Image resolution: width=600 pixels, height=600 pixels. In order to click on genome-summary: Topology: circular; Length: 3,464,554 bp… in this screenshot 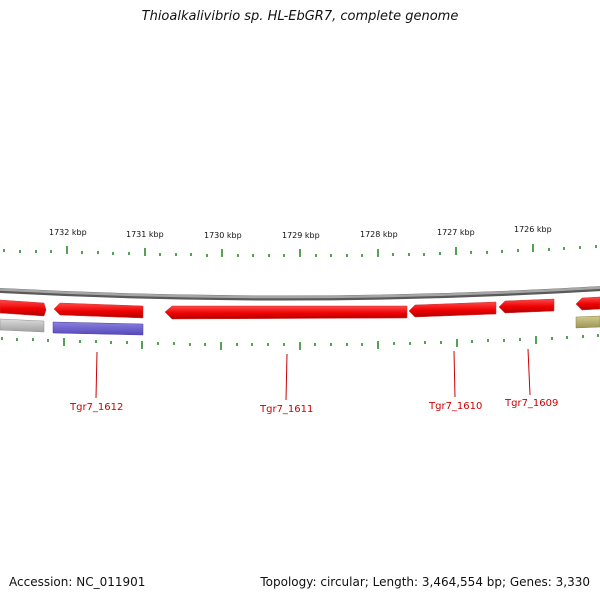, I will do `click(425, 582)`.